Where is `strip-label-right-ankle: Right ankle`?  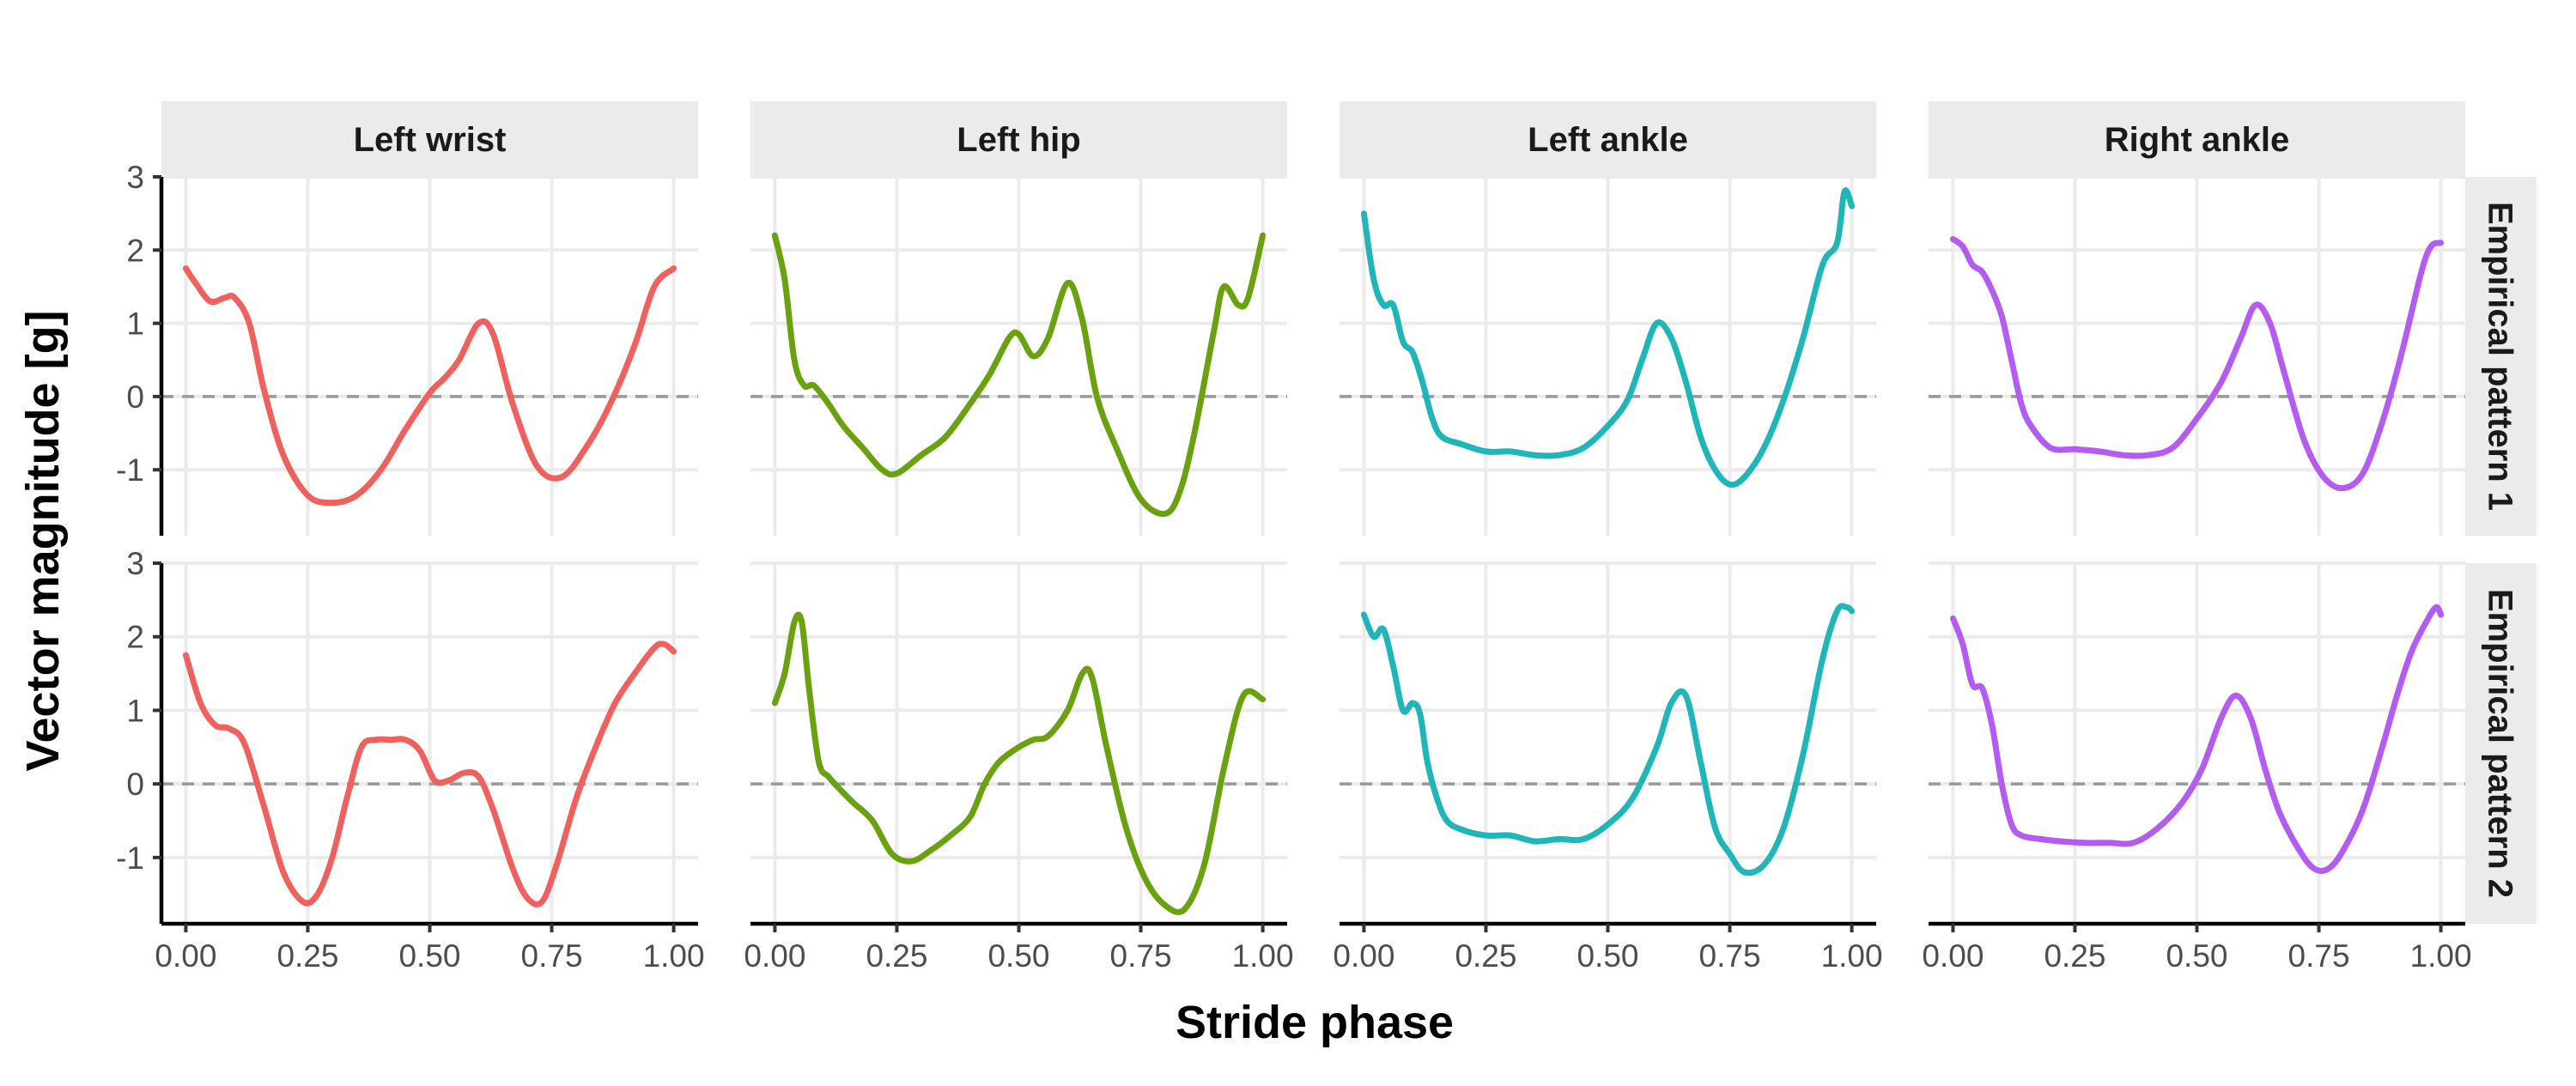 strip-label-right-ankle: Right ankle is located at coordinates (2197, 140).